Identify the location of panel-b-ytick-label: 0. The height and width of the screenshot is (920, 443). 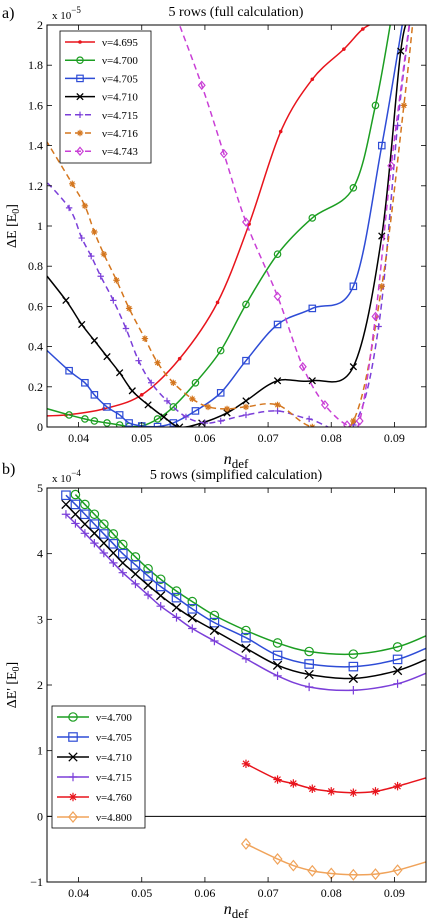
(40, 816).